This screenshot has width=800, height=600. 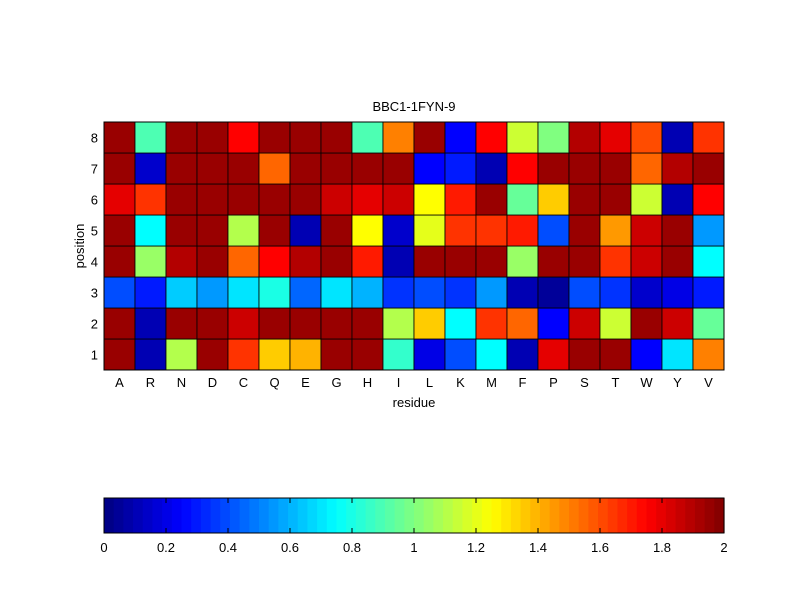 What do you see at coordinates (523, 382) in the screenshot?
I see `x-tick-label: F` at bounding box center [523, 382].